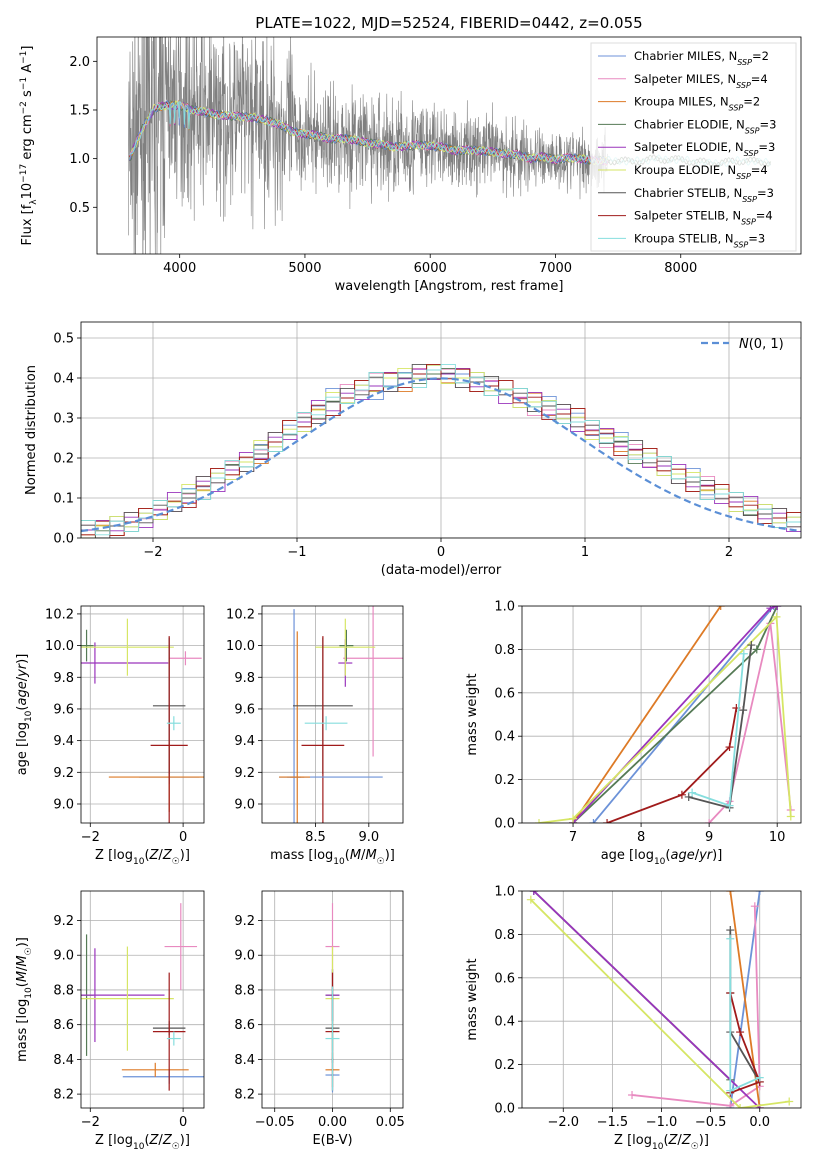 This screenshot has width=819, height=1170. What do you see at coordinates (63, 741) in the screenshot?
I see `y-tick-label: 9.4` at bounding box center [63, 741].